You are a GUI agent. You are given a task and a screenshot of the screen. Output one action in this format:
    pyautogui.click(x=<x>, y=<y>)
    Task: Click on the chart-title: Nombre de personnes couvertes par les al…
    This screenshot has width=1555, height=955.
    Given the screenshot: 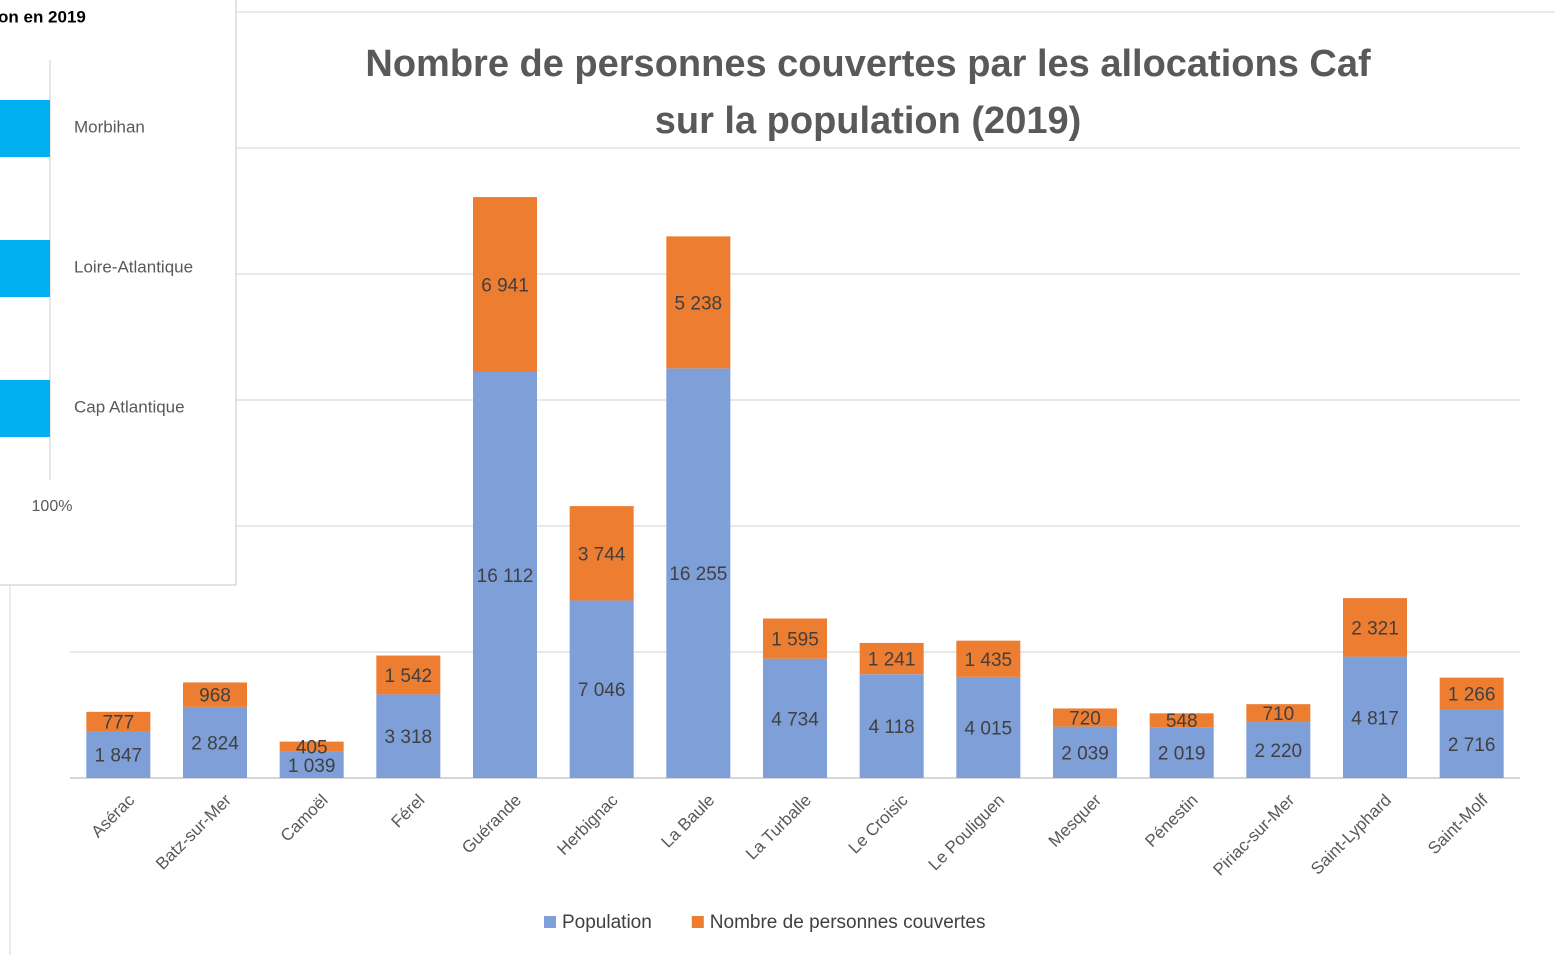 What is the action you would take?
    pyautogui.click(x=868, y=64)
    